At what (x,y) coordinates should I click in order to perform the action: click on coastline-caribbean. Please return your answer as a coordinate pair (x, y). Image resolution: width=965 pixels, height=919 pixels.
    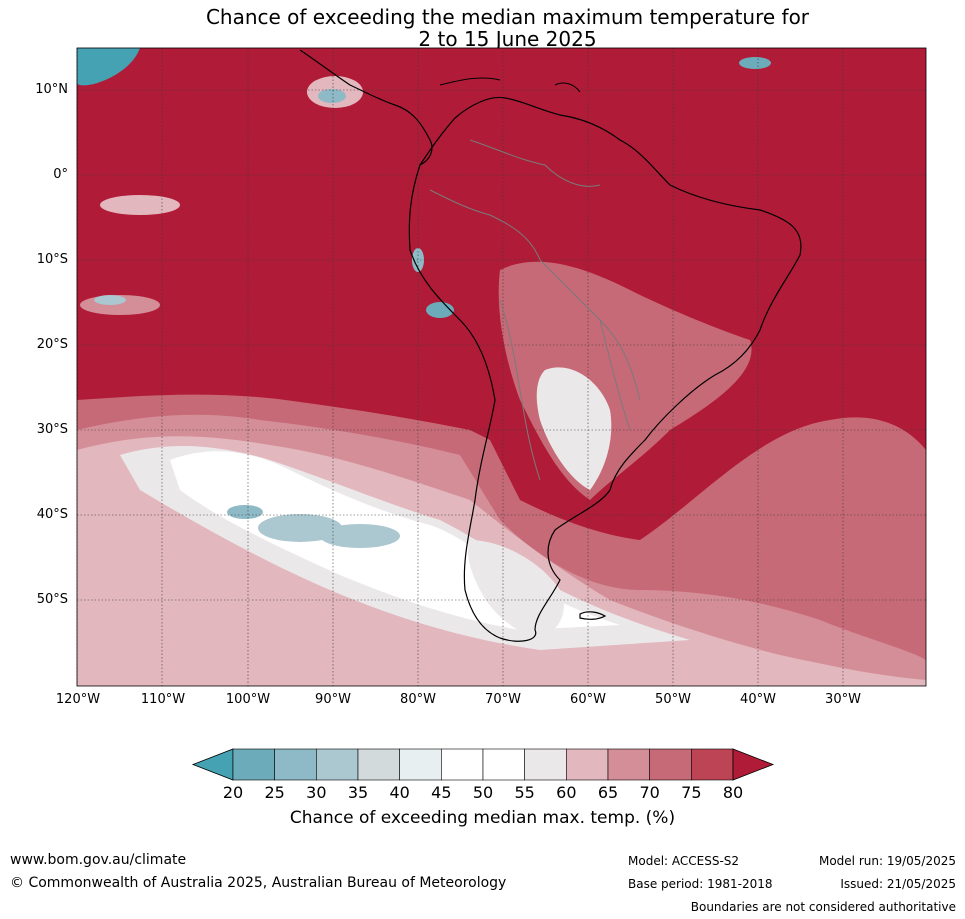
    Looking at the image, I should click on (510, 85).